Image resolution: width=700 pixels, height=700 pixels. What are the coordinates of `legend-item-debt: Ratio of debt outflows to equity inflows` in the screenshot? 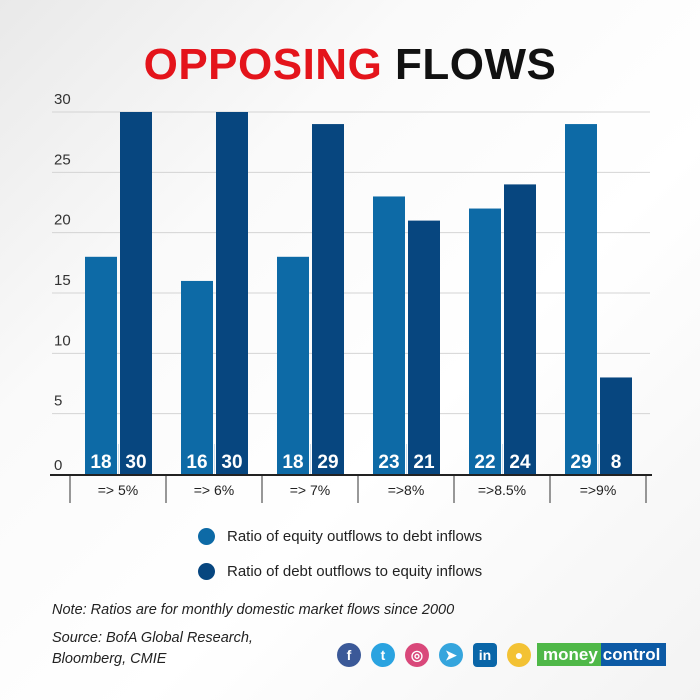 It's located at (340, 571).